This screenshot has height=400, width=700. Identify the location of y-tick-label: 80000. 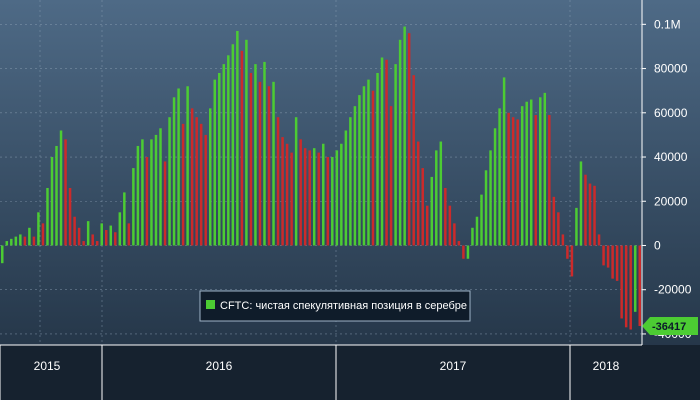
(671, 69).